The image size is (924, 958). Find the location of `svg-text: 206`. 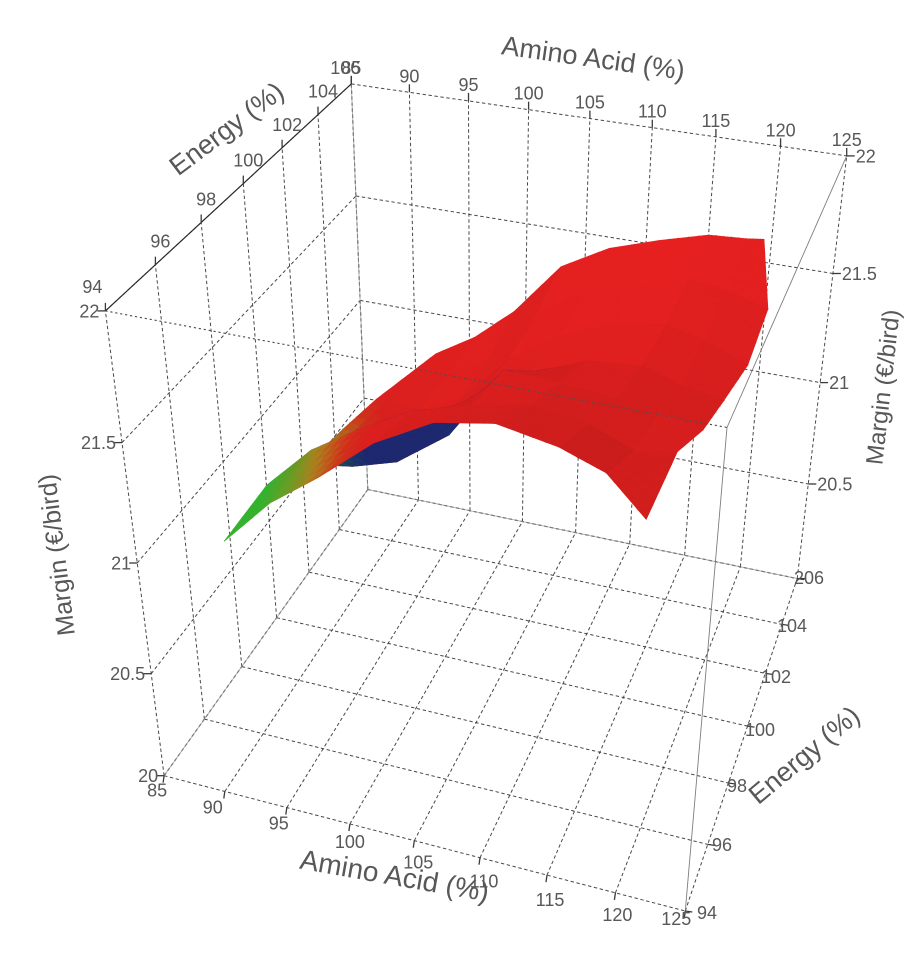

svg-text: 206 is located at coordinates (809, 578).